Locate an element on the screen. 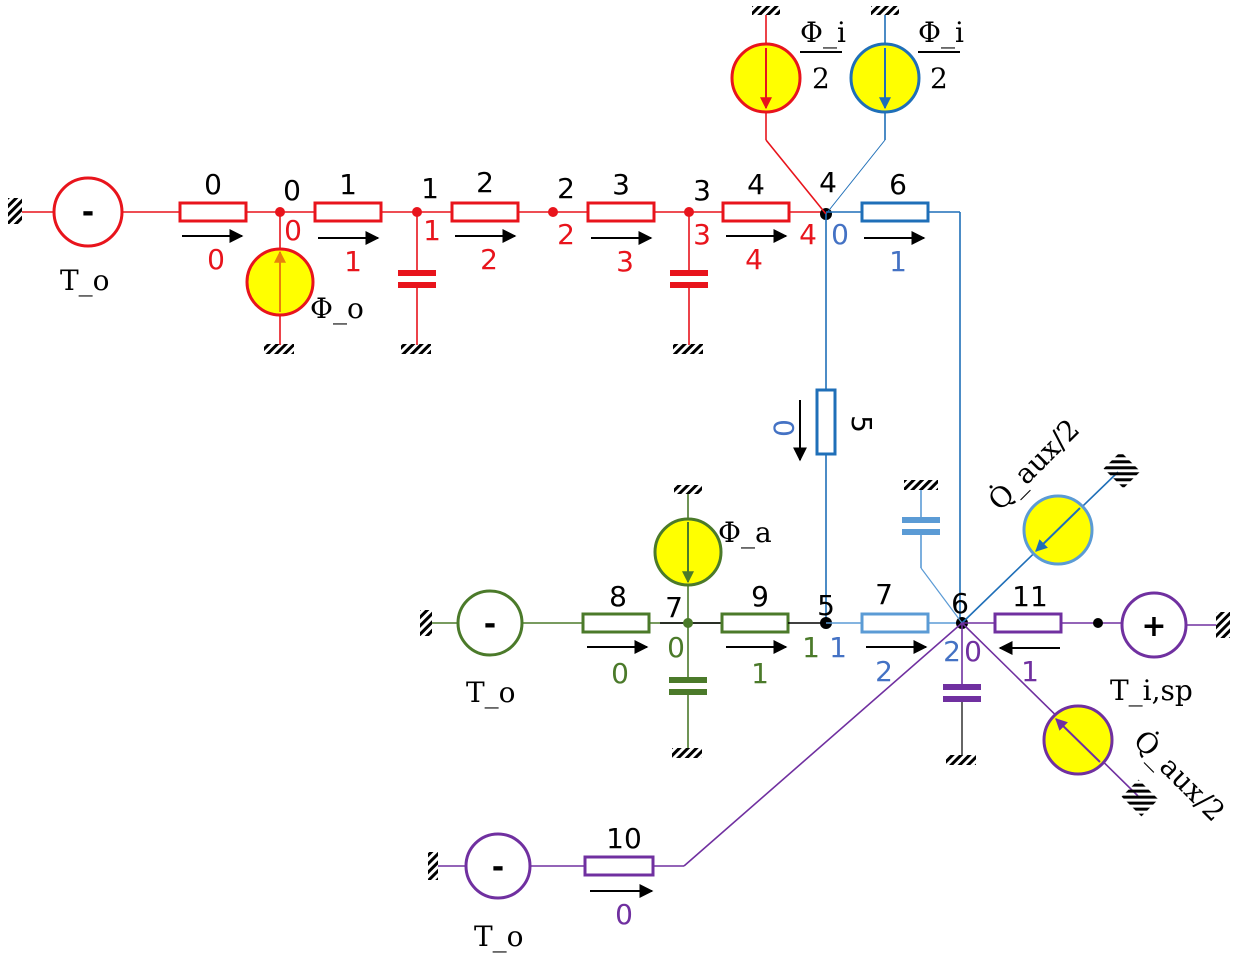 Image resolution: width=1260 pixels, height=976 pixels. node-label-5: 5 is located at coordinates (826, 605).